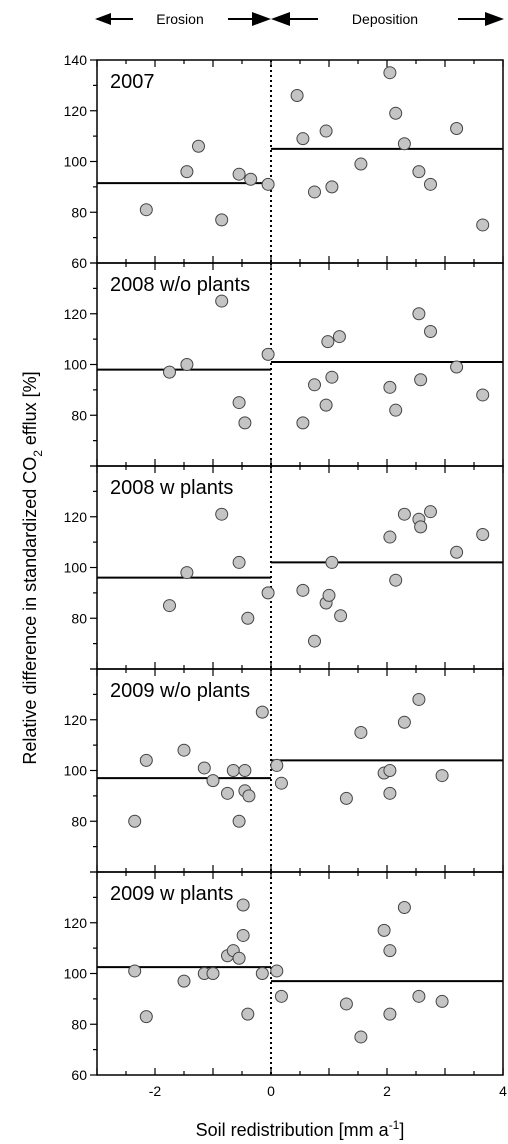  I want to click on panel-title: 2007, so click(132, 82).